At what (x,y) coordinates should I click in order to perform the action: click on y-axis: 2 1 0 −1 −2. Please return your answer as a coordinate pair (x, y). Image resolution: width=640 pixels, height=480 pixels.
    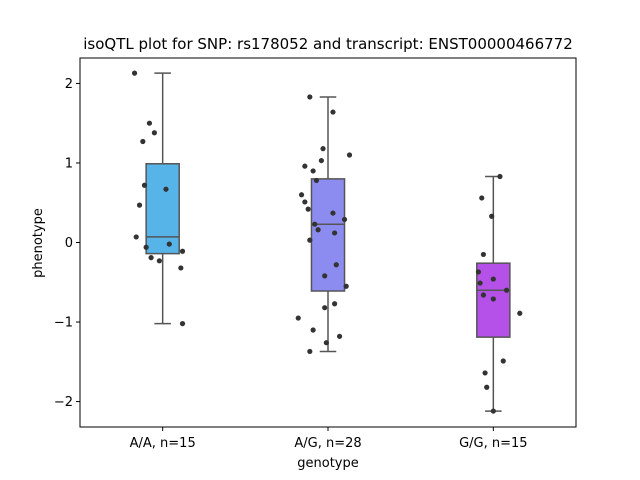
    Looking at the image, I should click on (67, 243).